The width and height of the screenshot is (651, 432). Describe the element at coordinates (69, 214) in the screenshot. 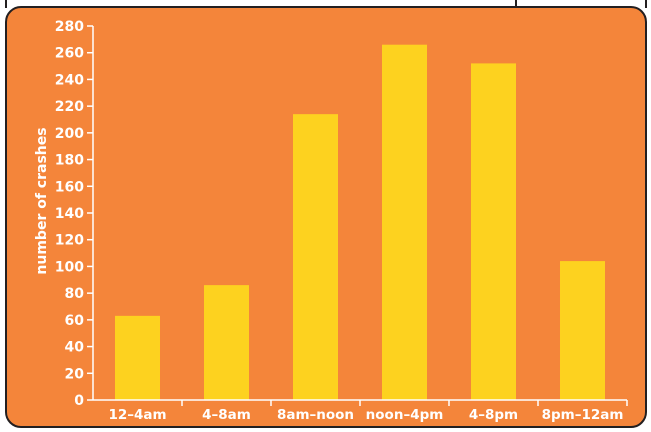

I see `y-tick-label: 140` at that location.